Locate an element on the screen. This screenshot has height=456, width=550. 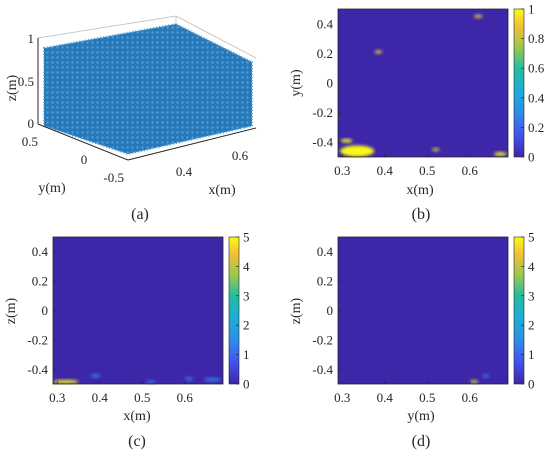
colorbar-tick-label: 0.6 is located at coordinates (536, 68).